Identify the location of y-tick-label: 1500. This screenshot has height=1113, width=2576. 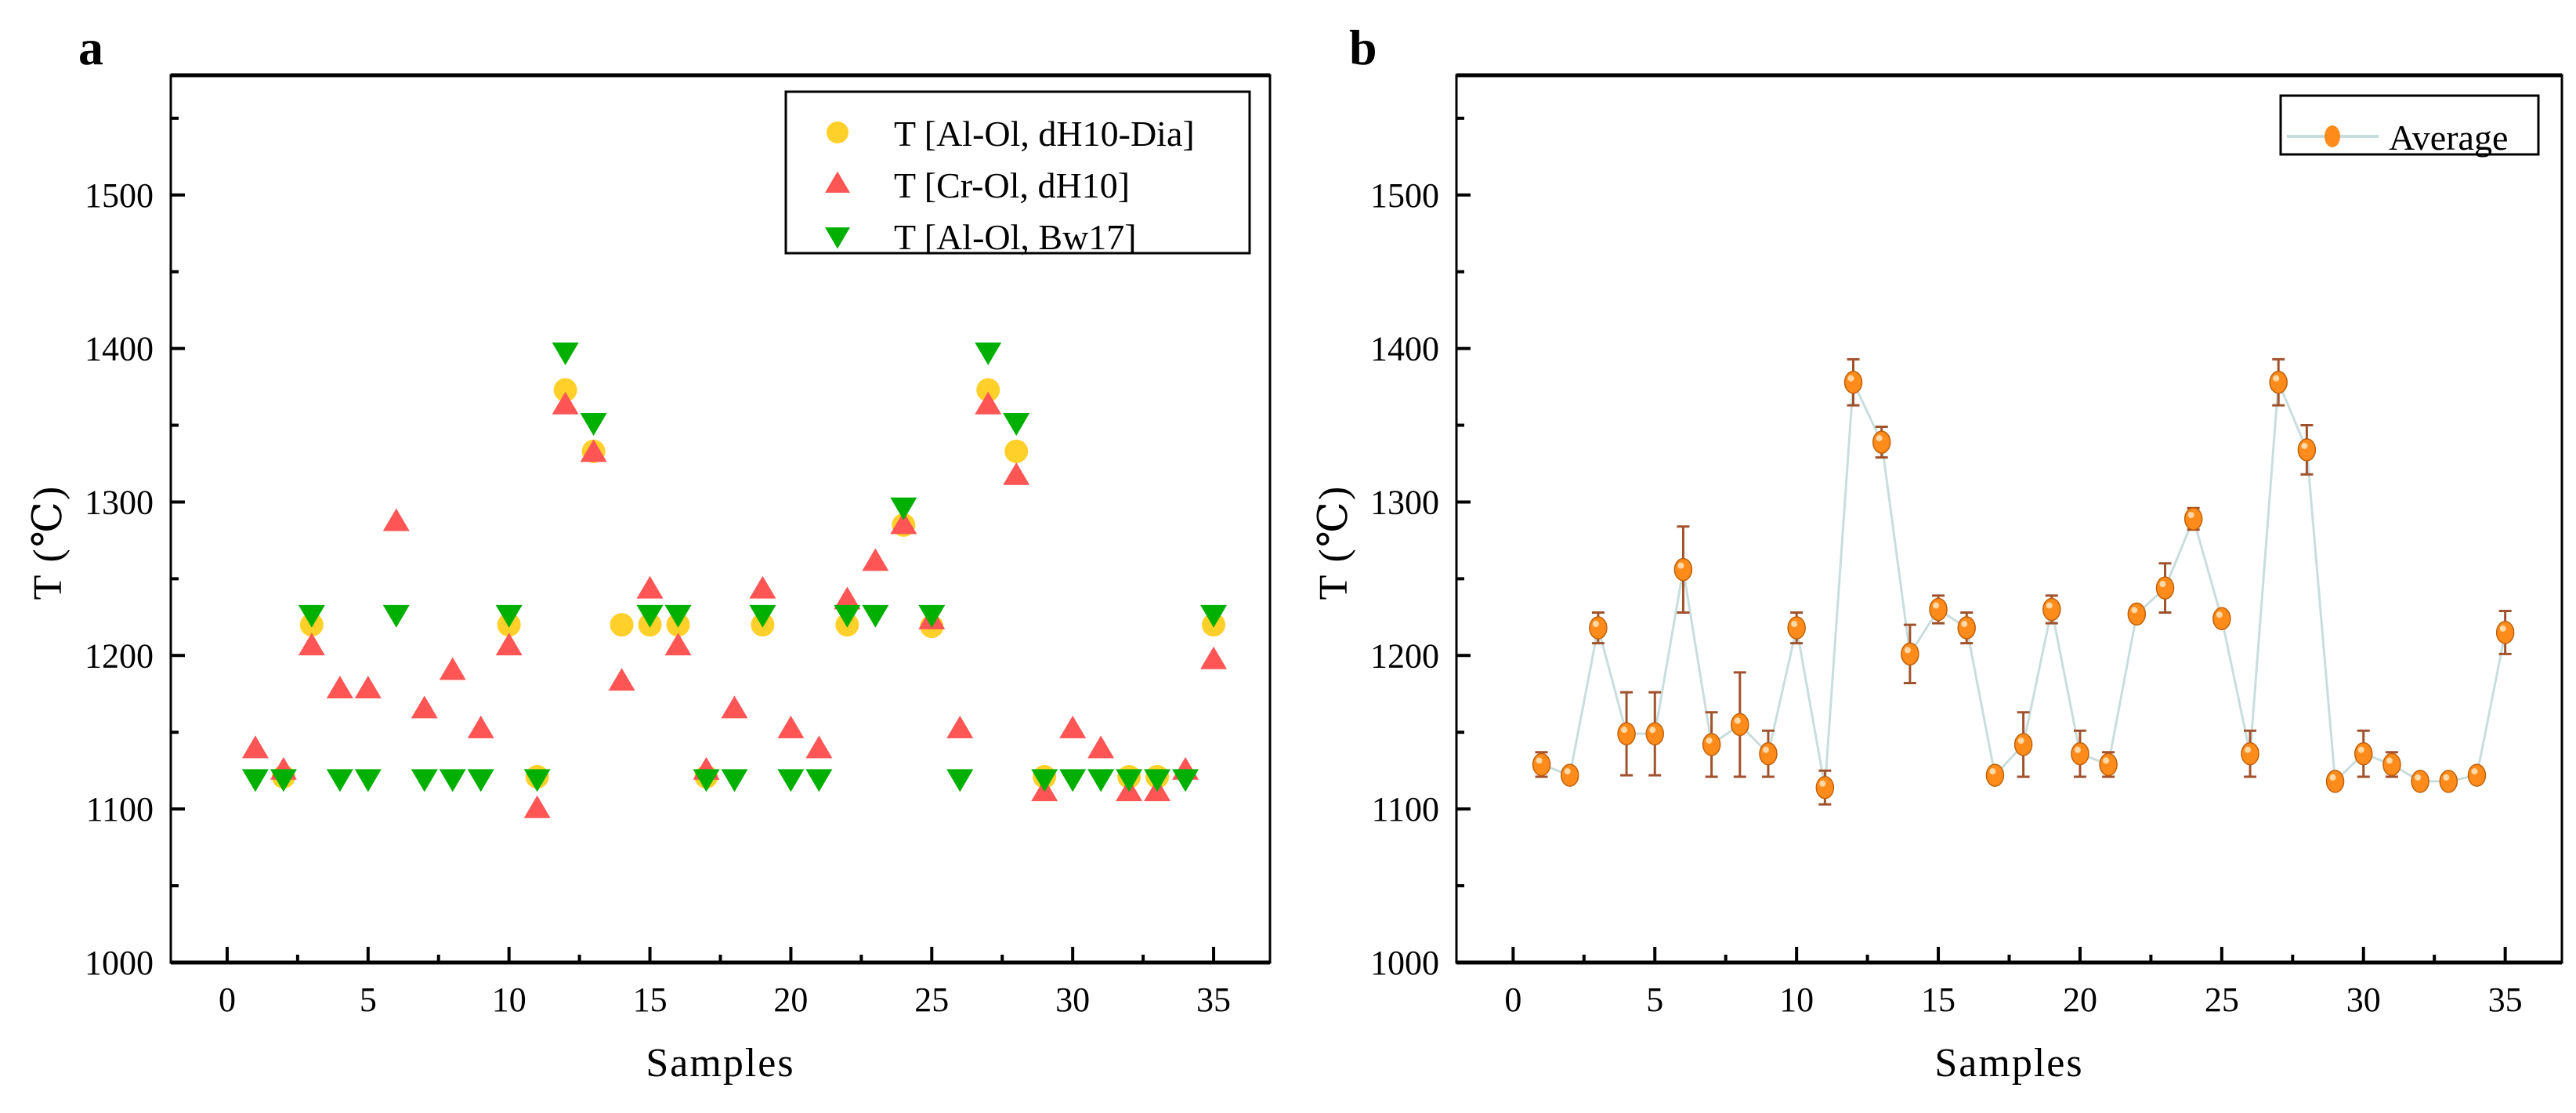
(120, 195).